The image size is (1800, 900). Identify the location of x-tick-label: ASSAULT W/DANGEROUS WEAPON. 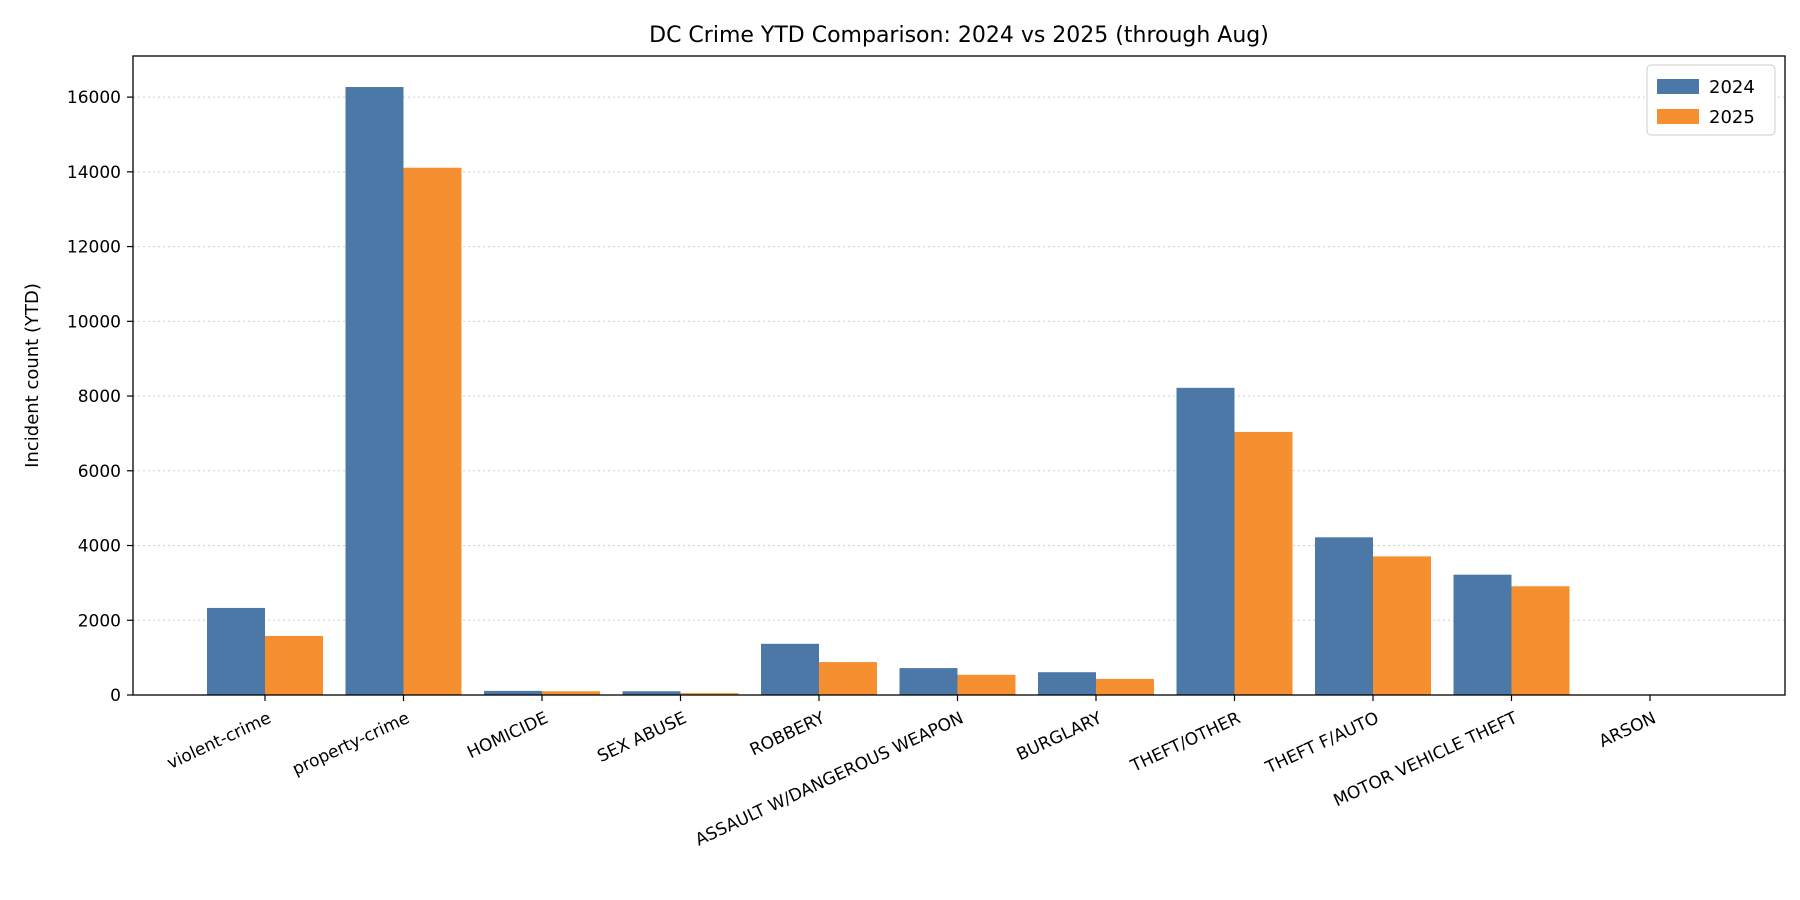
(829, 779).